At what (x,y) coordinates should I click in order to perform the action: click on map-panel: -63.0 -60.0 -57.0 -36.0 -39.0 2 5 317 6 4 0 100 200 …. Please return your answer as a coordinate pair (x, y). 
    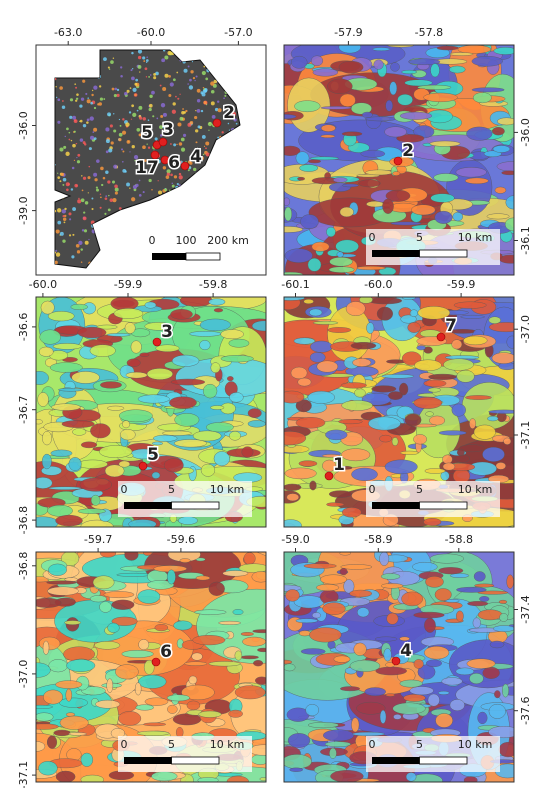
    Looking at the image, I should click on (142, 151).